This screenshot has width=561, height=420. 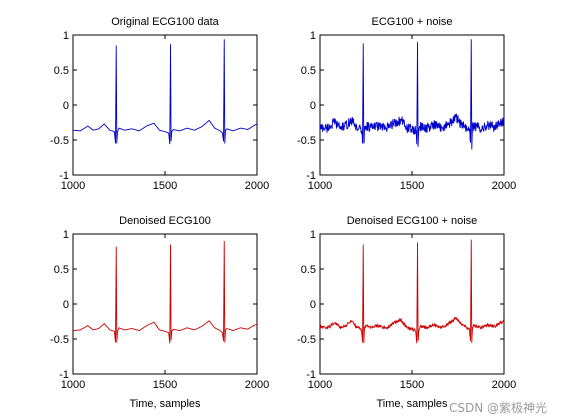 I want to click on watermark: CSDN @紫极神光, so click(x=497, y=408).